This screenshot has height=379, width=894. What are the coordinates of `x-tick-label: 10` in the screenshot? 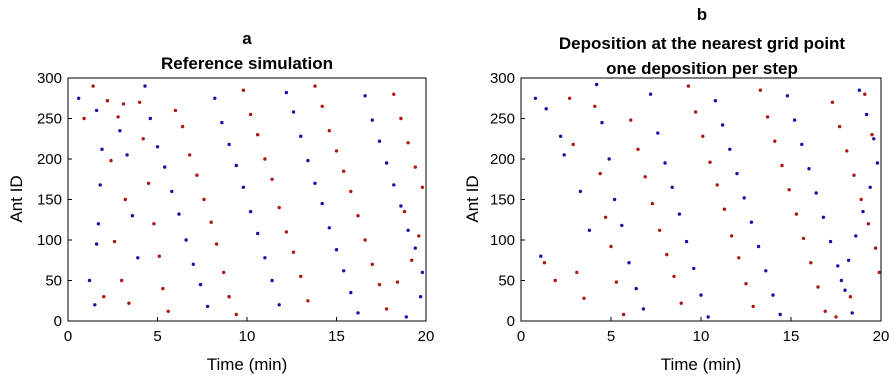 It's located at (701, 336).